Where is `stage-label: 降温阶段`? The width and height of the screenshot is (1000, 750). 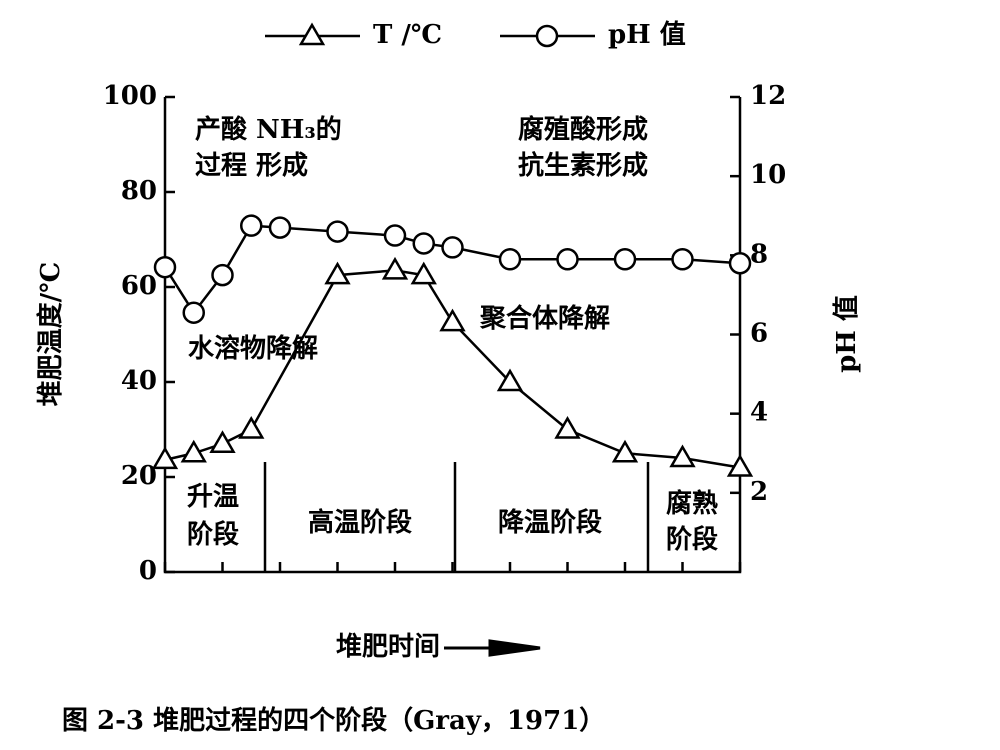 stage-label: 降温阶段 is located at coordinates (550, 522).